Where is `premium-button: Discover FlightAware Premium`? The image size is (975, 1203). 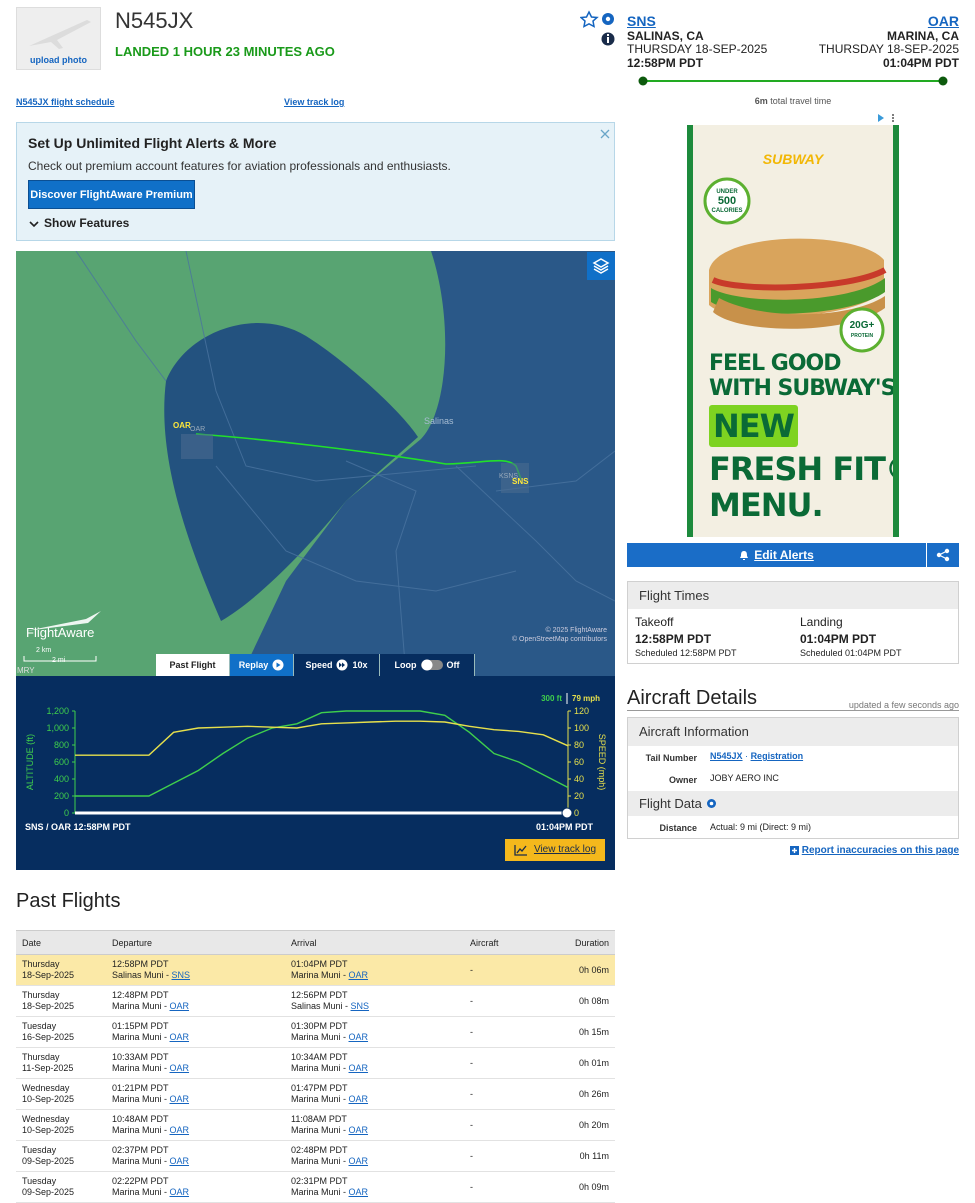 premium-button: Discover FlightAware Premium is located at coordinates (111, 194).